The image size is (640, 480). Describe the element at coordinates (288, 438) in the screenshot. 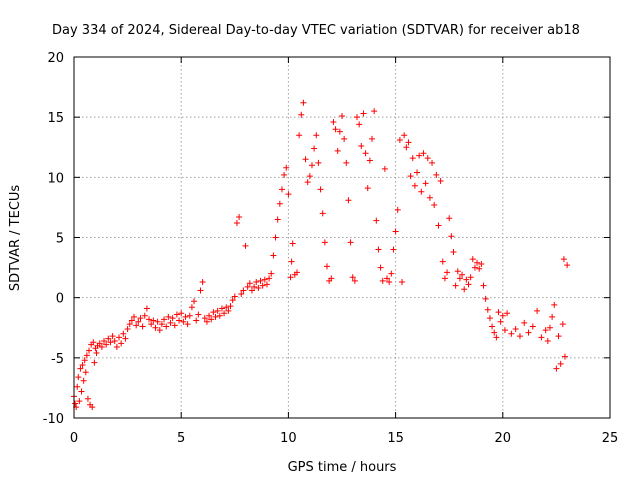

I see `x-tick-label: 10` at that location.